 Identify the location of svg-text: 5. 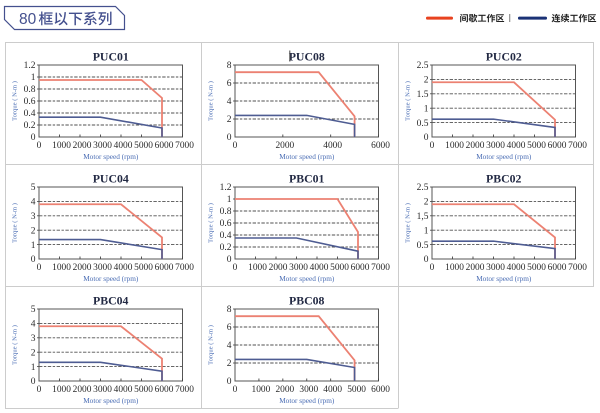
(33, 310).